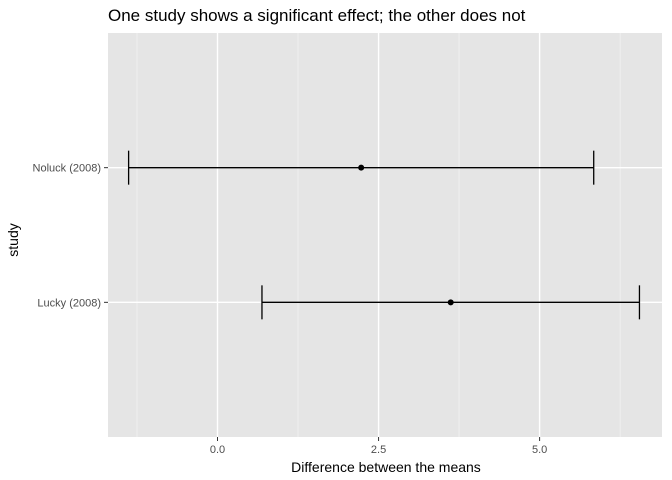 This screenshot has height=480, width=672. What do you see at coordinates (13, 239) in the screenshot?
I see `y-axis-title: study` at bounding box center [13, 239].